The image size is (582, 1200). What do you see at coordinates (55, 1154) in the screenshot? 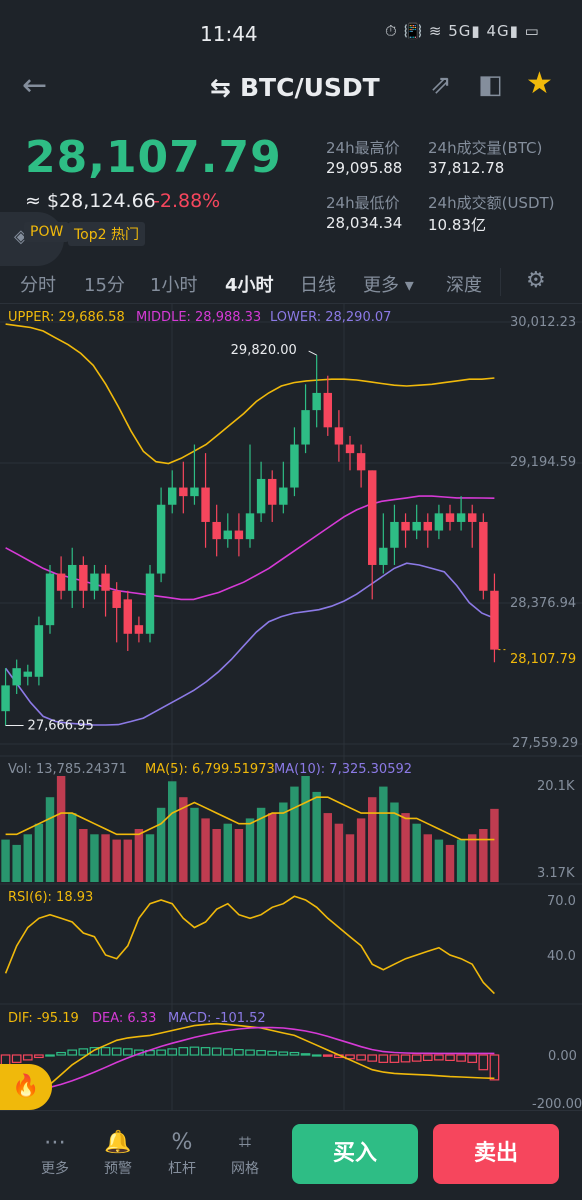
I see `nav-more: ⋯ 更多` at bounding box center [55, 1154].